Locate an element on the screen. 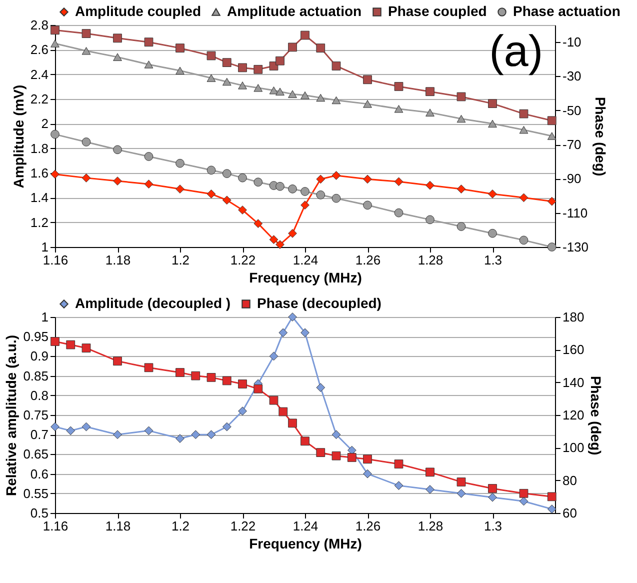  y-tick-label: 0.95 is located at coordinates (35, 336).